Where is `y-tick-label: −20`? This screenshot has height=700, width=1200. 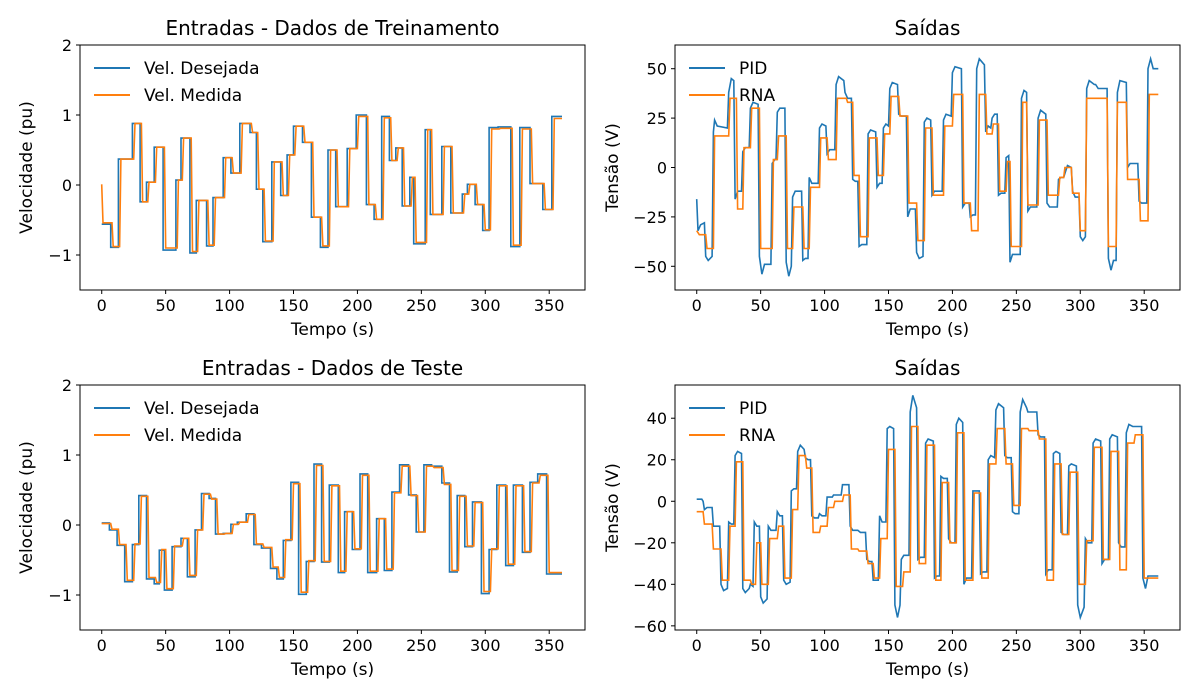
y-tick-label: −20 is located at coordinates (650, 543).